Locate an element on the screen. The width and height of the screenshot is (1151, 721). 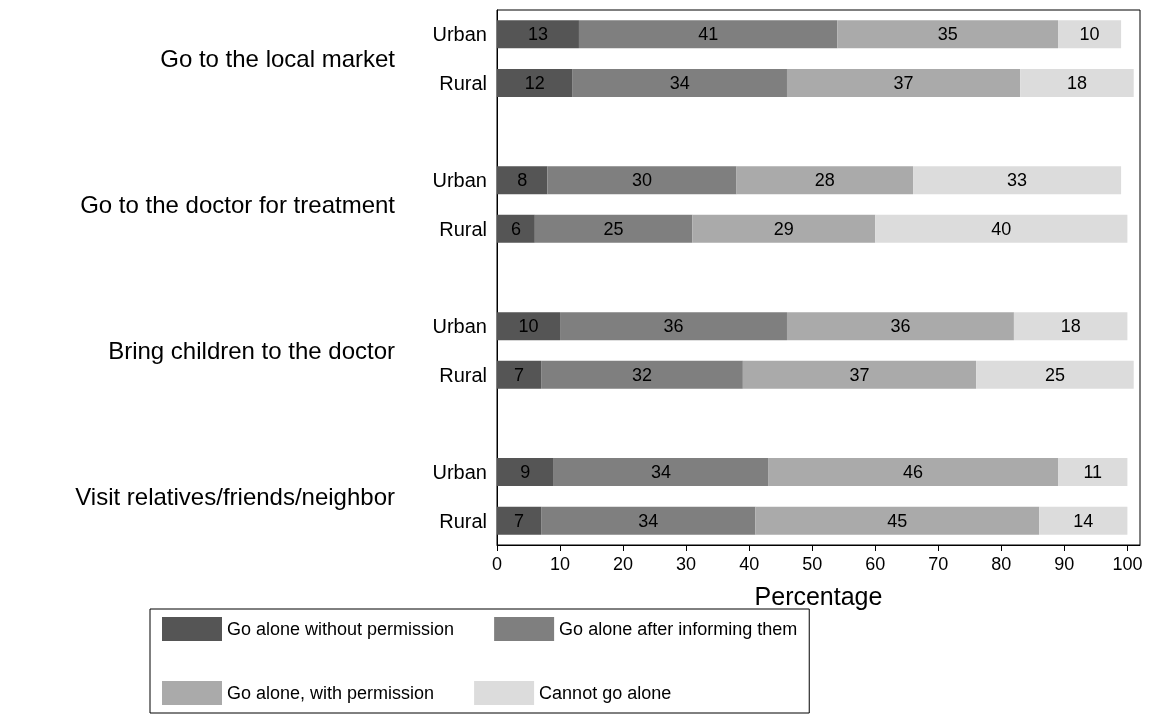
x-tick-label: 90 is located at coordinates (1064, 564).